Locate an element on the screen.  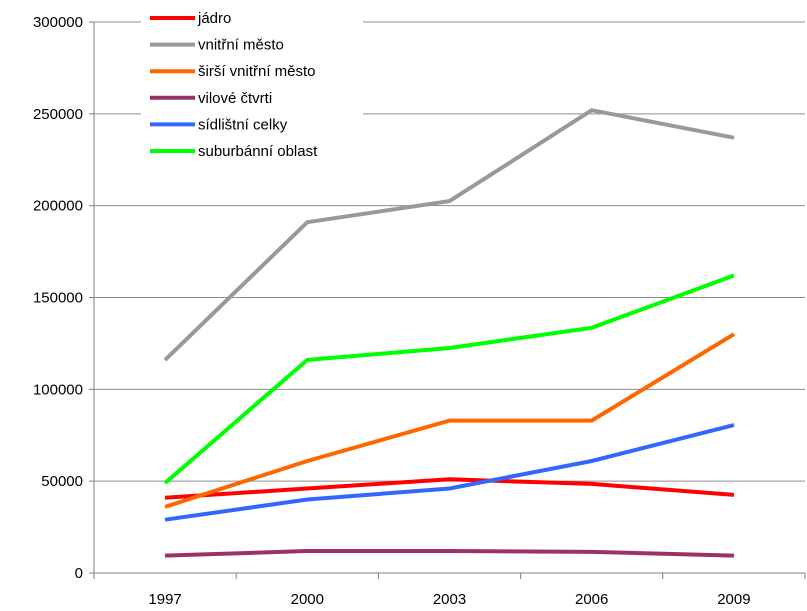
y-tick-label: 0 is located at coordinates (79, 573).